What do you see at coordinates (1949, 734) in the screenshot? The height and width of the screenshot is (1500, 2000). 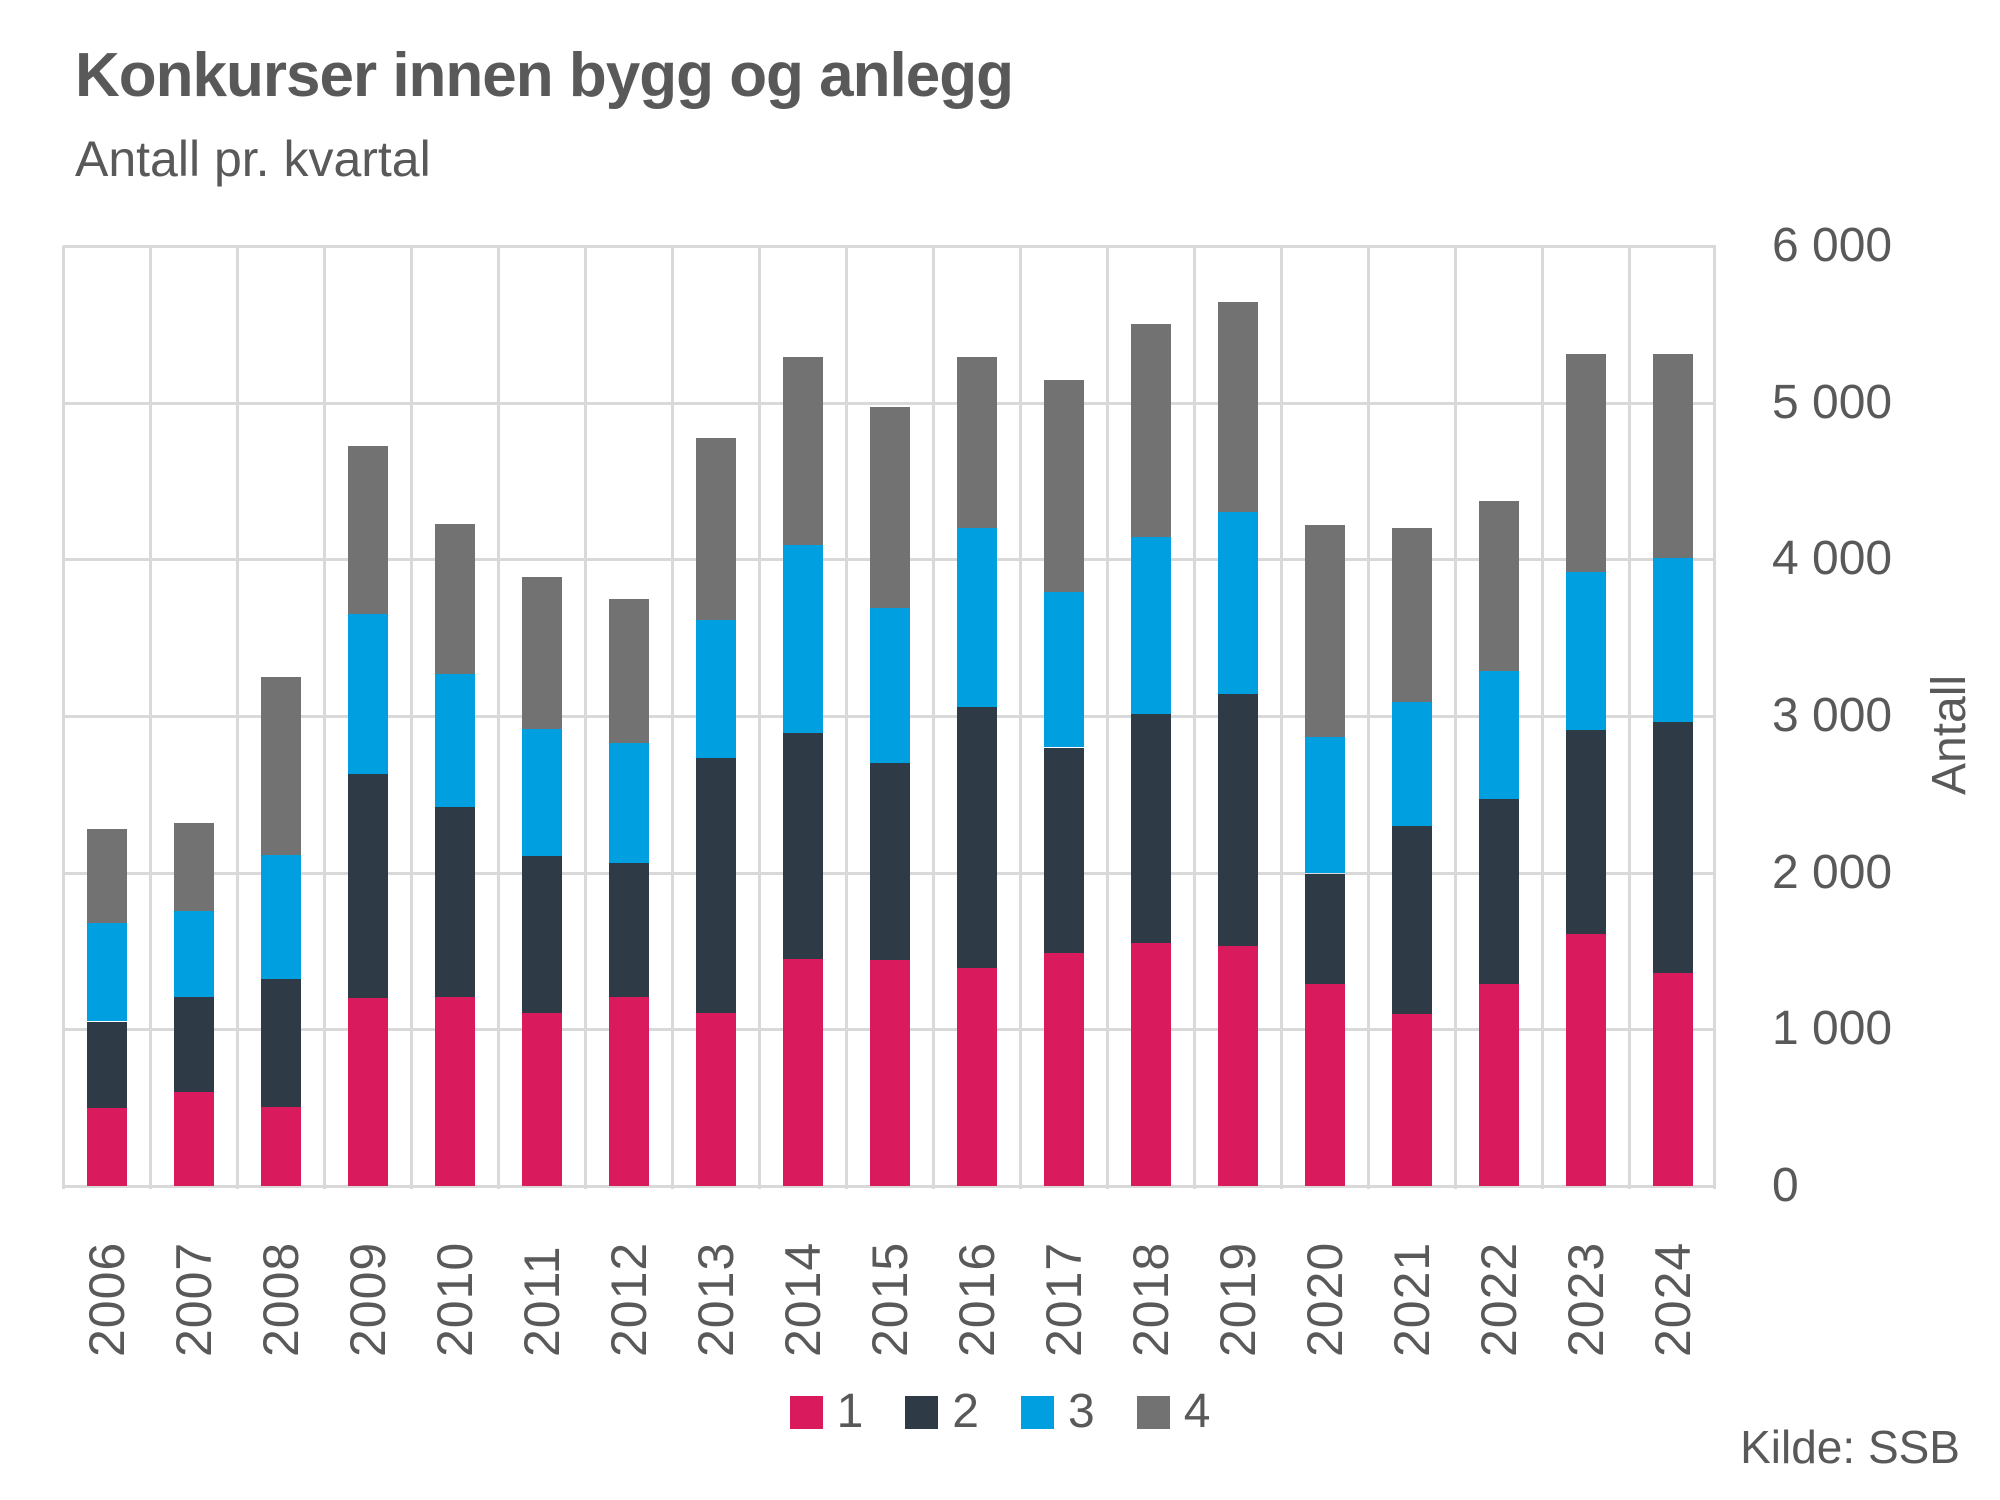 I see `y-axis-title: Antall` at bounding box center [1949, 734].